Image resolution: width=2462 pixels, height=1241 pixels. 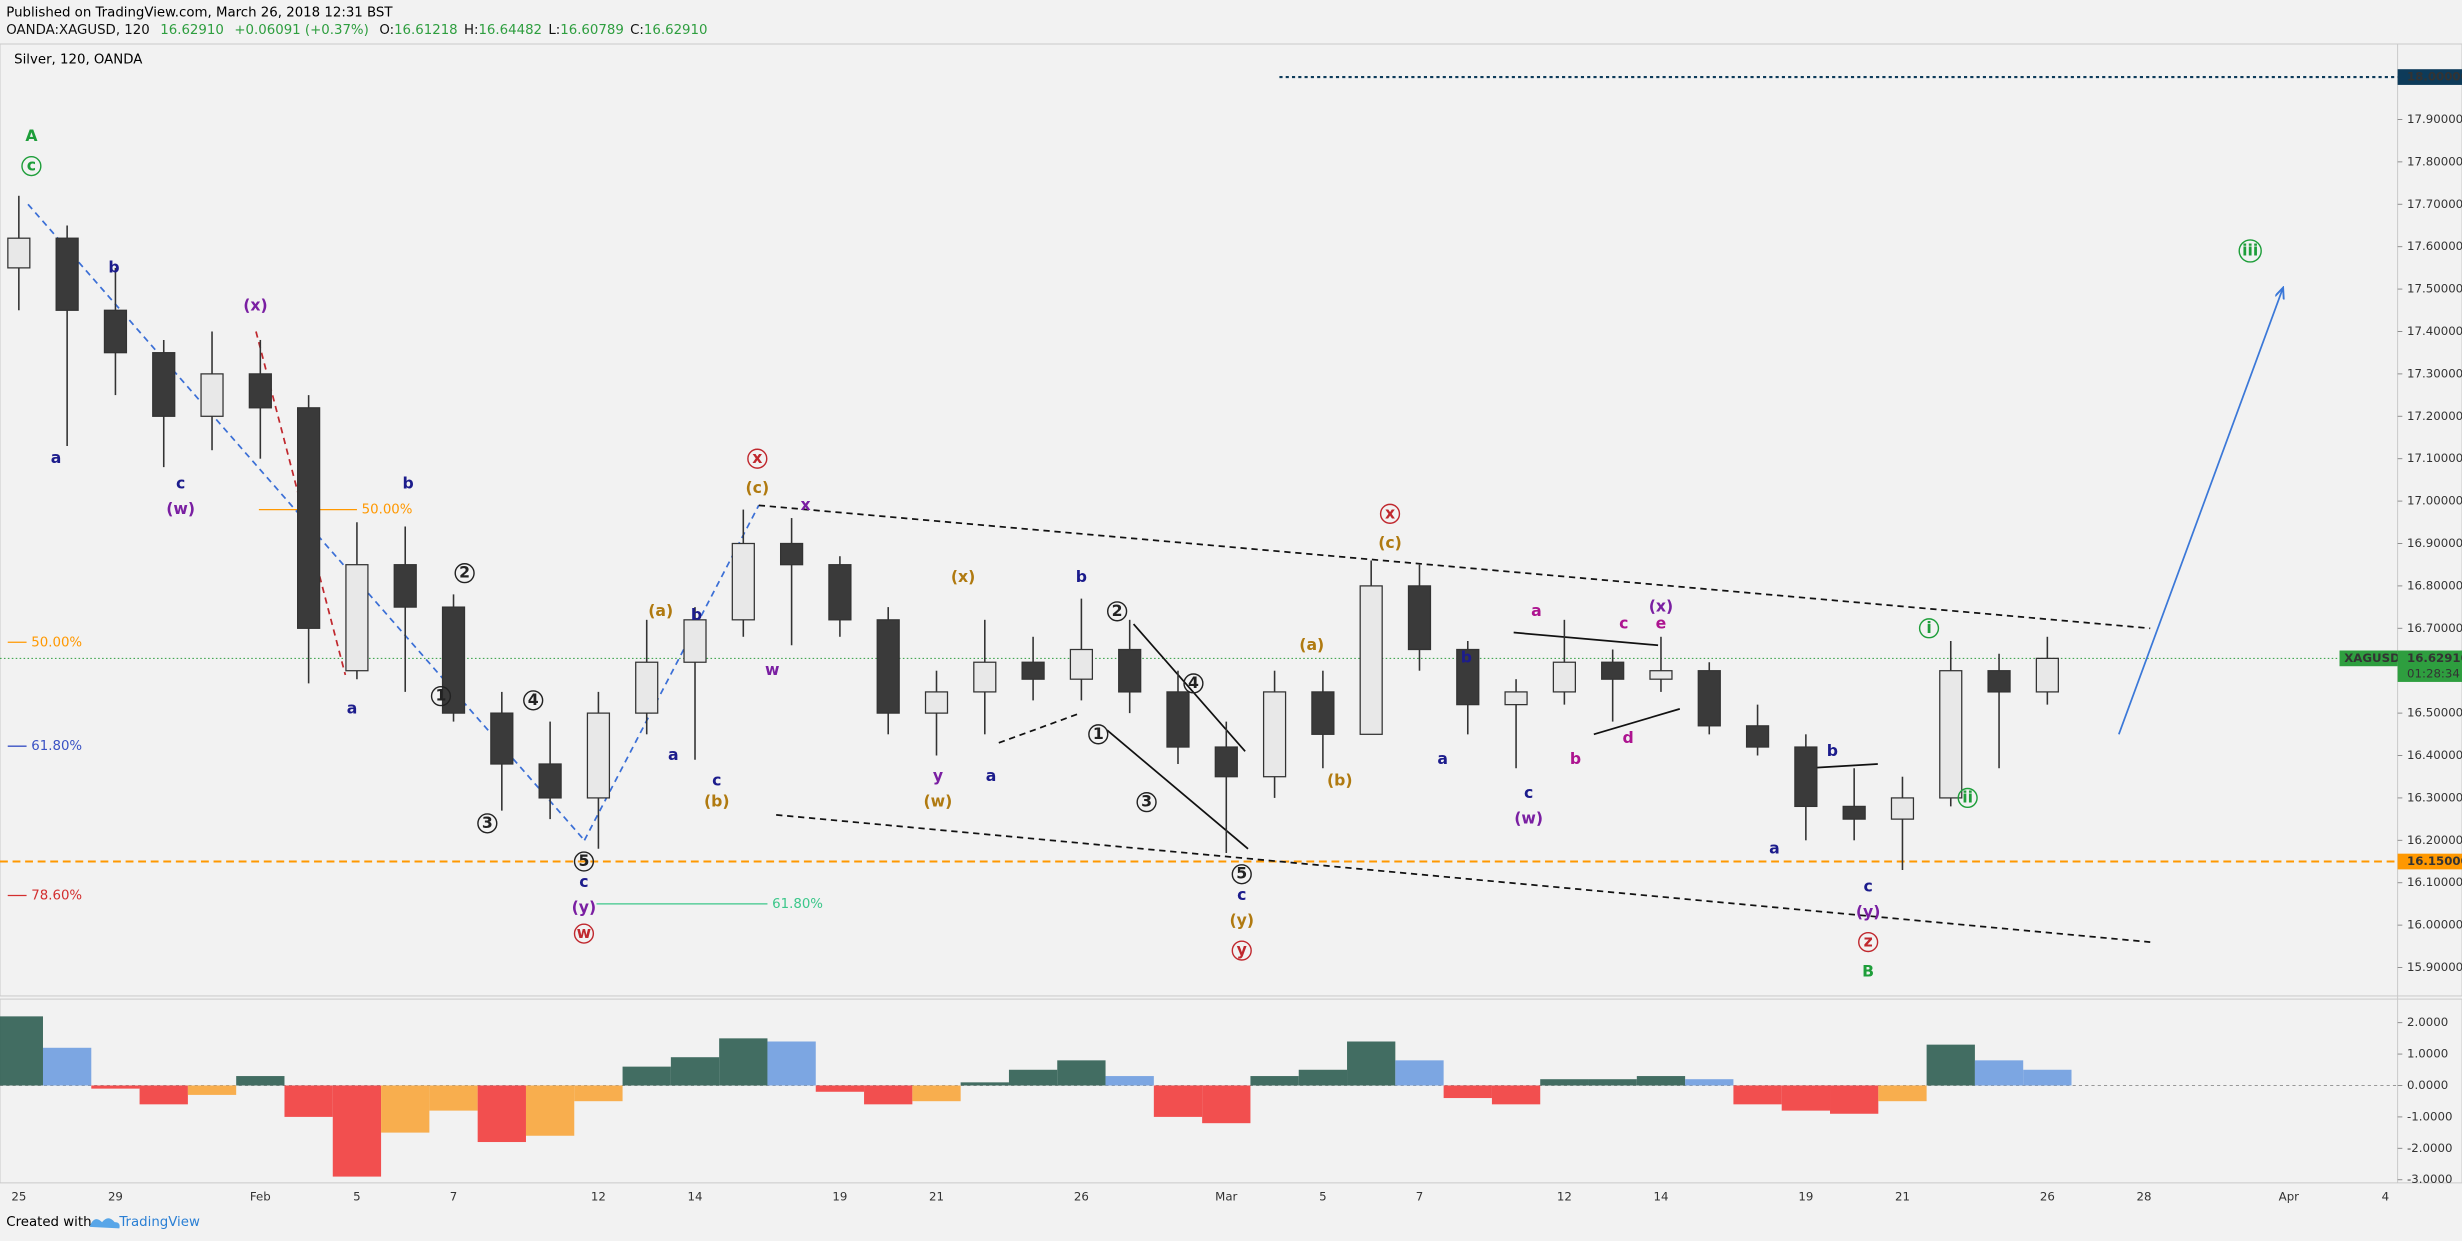 I want to click on last-price-box, so click(x=2429, y=666).